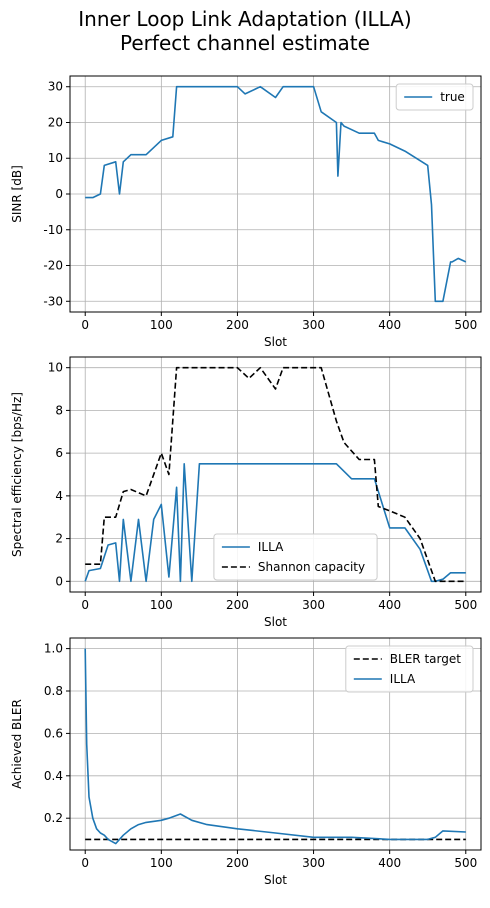 The width and height of the screenshot is (490, 908). I want to click on y-axis-label: SINR [dB], so click(17, 194).